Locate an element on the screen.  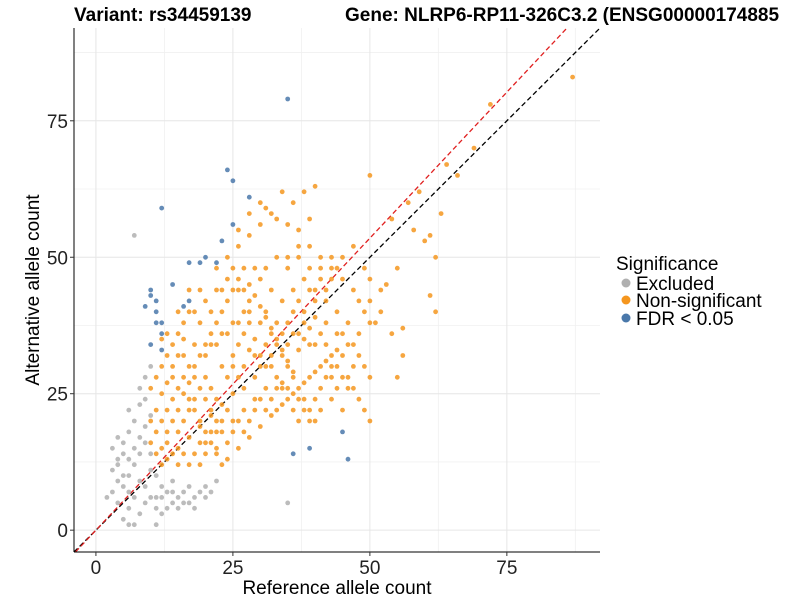
y-tick-label: 75 is located at coordinates (57, 122).